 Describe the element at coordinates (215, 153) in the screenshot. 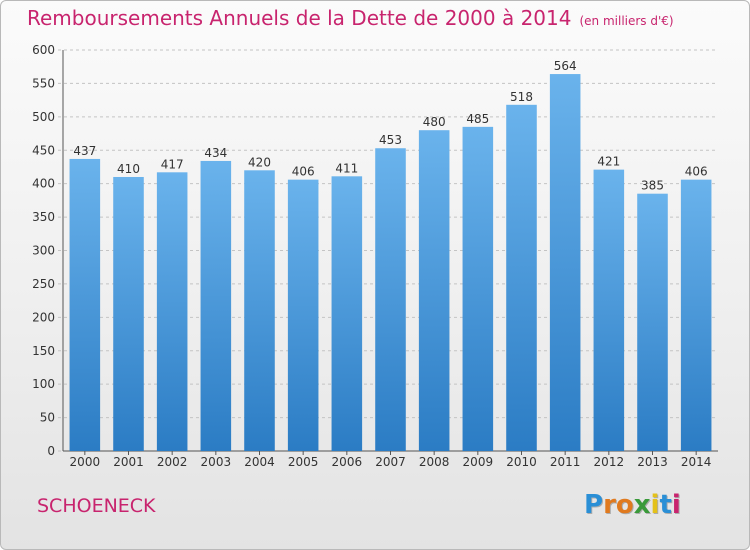

I see `data-label: 434` at that location.